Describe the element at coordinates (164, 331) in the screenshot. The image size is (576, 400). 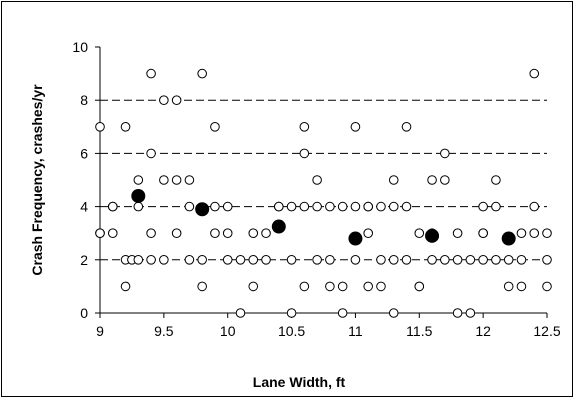
I see `x-tick-label: 9.5` at that location.